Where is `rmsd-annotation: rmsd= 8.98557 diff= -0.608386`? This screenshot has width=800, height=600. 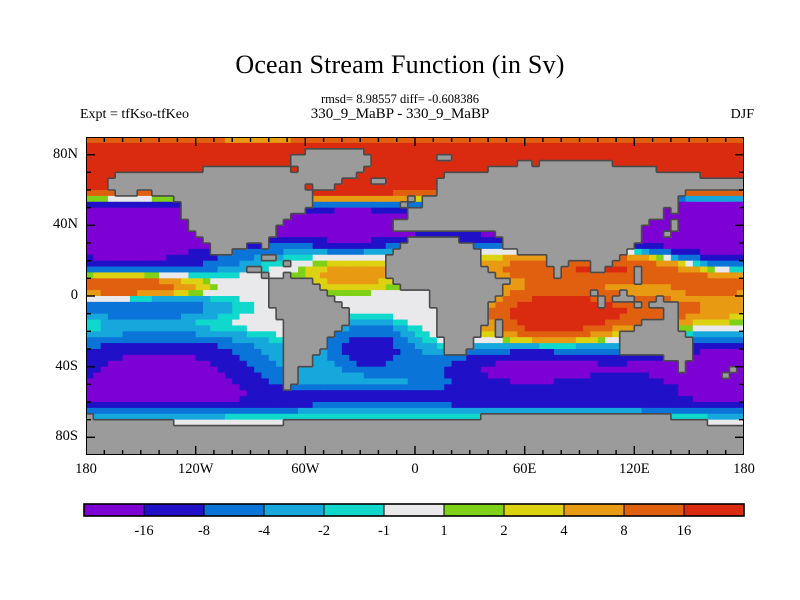
rmsd-annotation: rmsd= 8.98557 diff= -0.608386 is located at coordinates (400, 99).